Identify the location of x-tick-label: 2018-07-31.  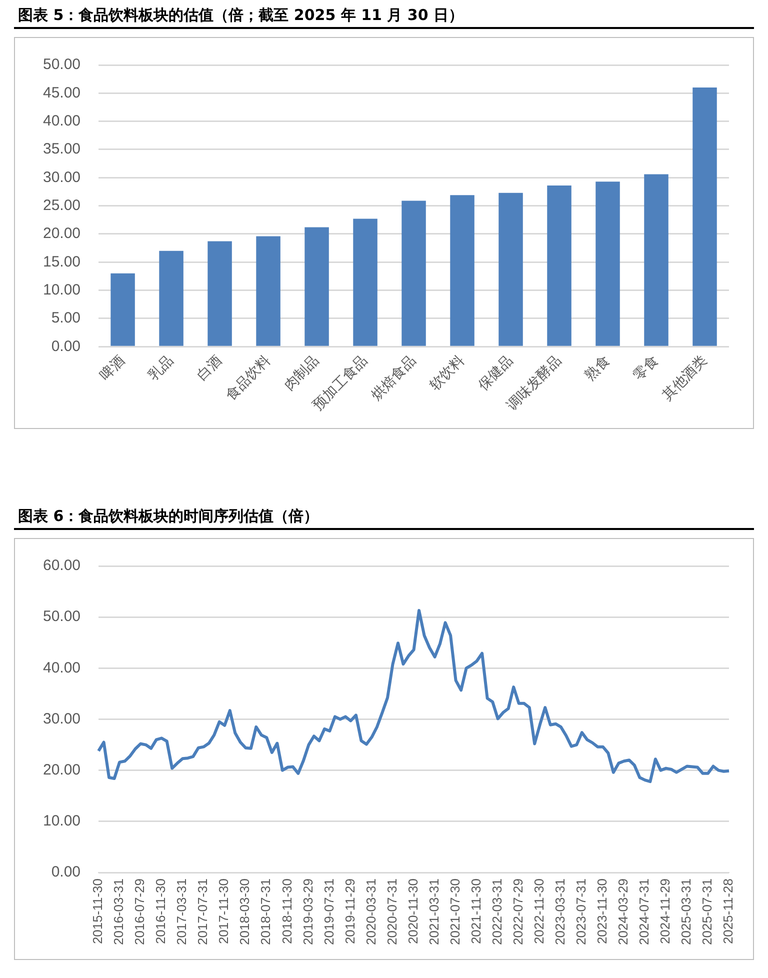
(266, 911).